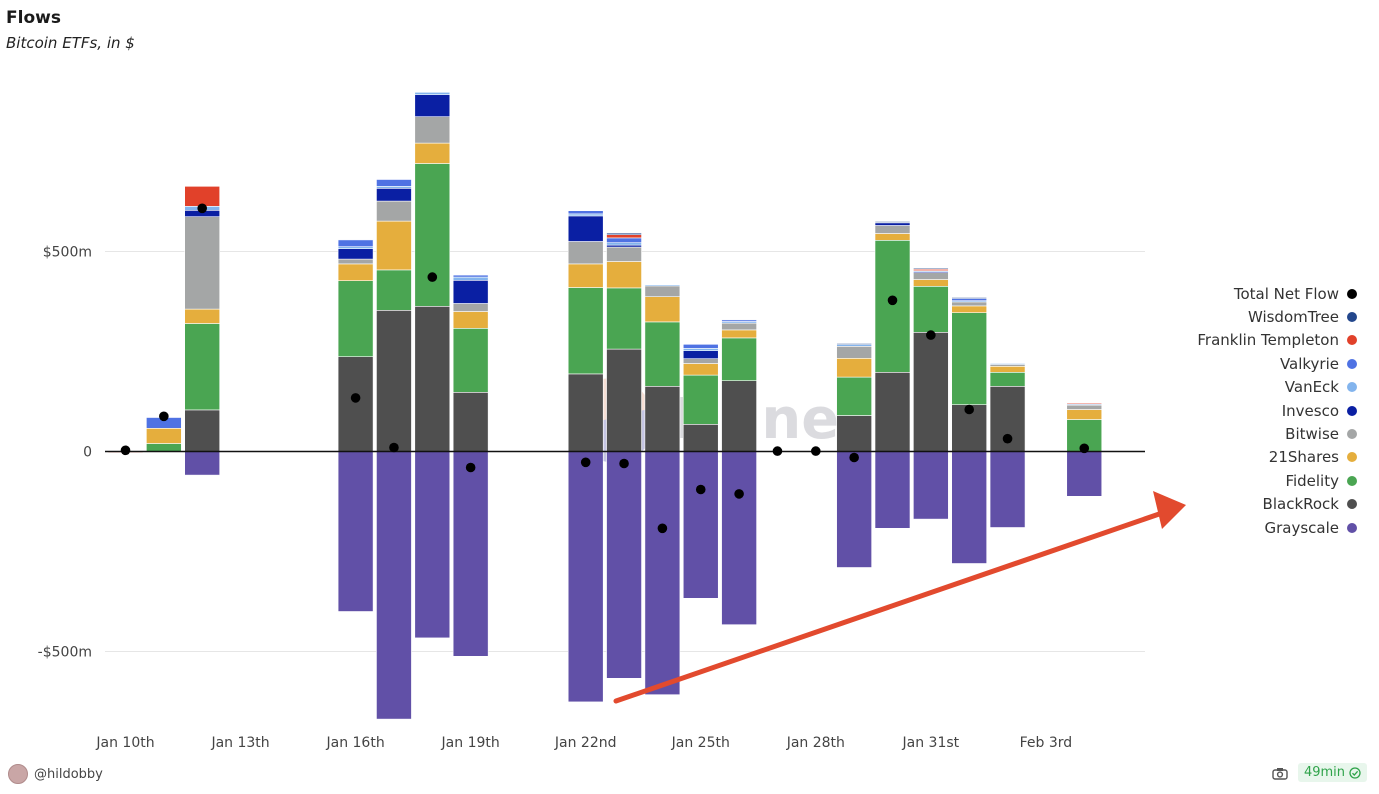 This screenshot has width=1379, height=794. Describe the element at coordinates (1268, 340) in the screenshot. I see `legend-label: Franklin Templeton` at that location.